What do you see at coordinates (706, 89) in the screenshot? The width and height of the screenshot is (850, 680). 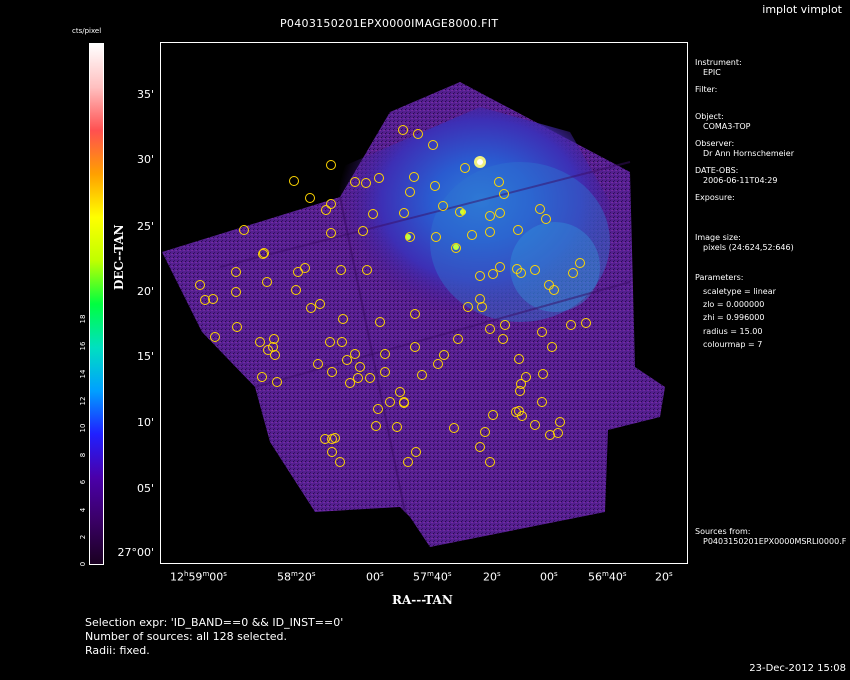 I see `filter-label: Filter:` at bounding box center [706, 89].